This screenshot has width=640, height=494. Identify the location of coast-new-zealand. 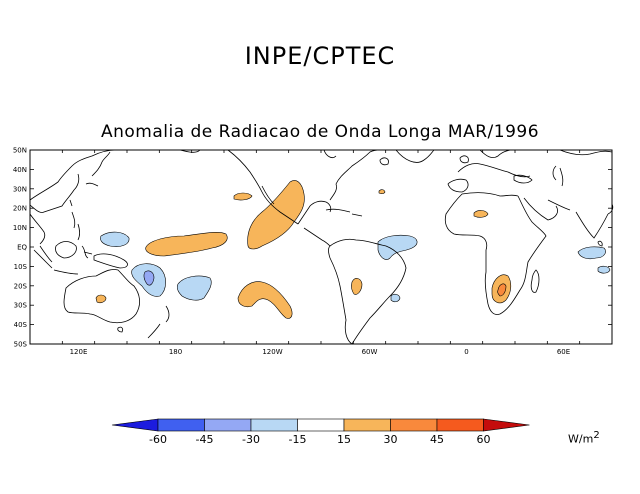
(158, 322).